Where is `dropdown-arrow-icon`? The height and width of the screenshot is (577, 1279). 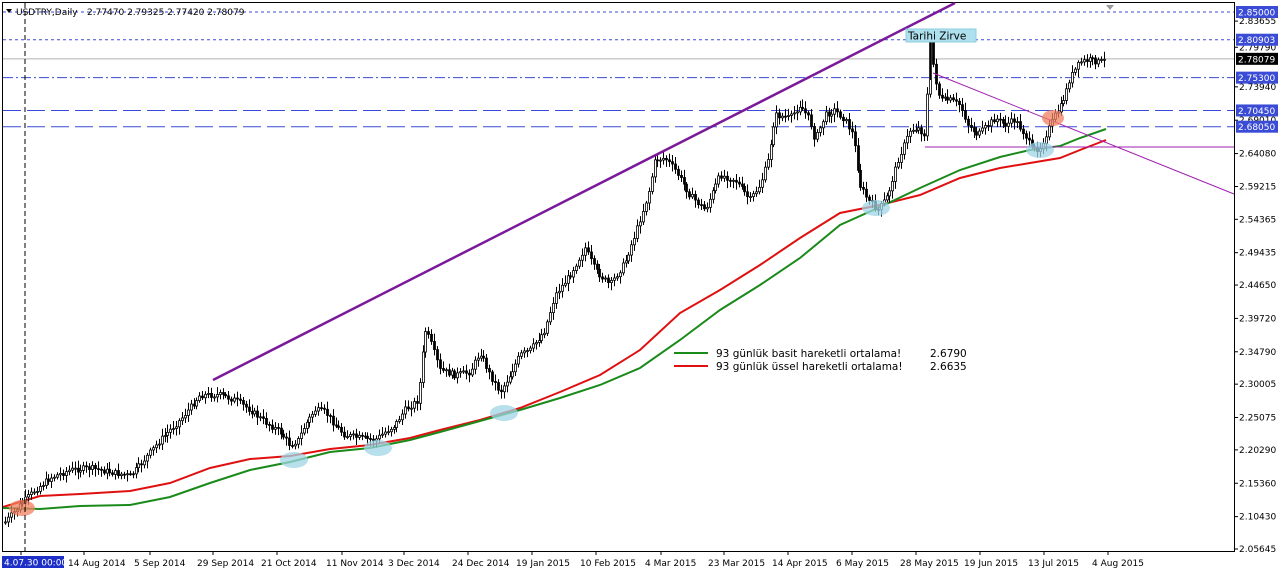 dropdown-arrow-icon is located at coordinates (9, 11).